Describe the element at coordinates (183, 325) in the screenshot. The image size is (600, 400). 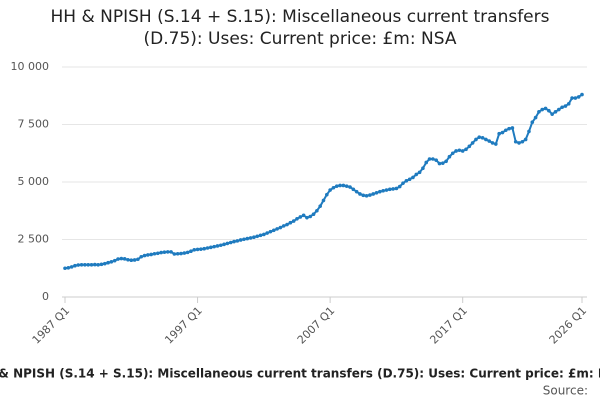
I see `x-tick-label: 1997 Q1` at that location.